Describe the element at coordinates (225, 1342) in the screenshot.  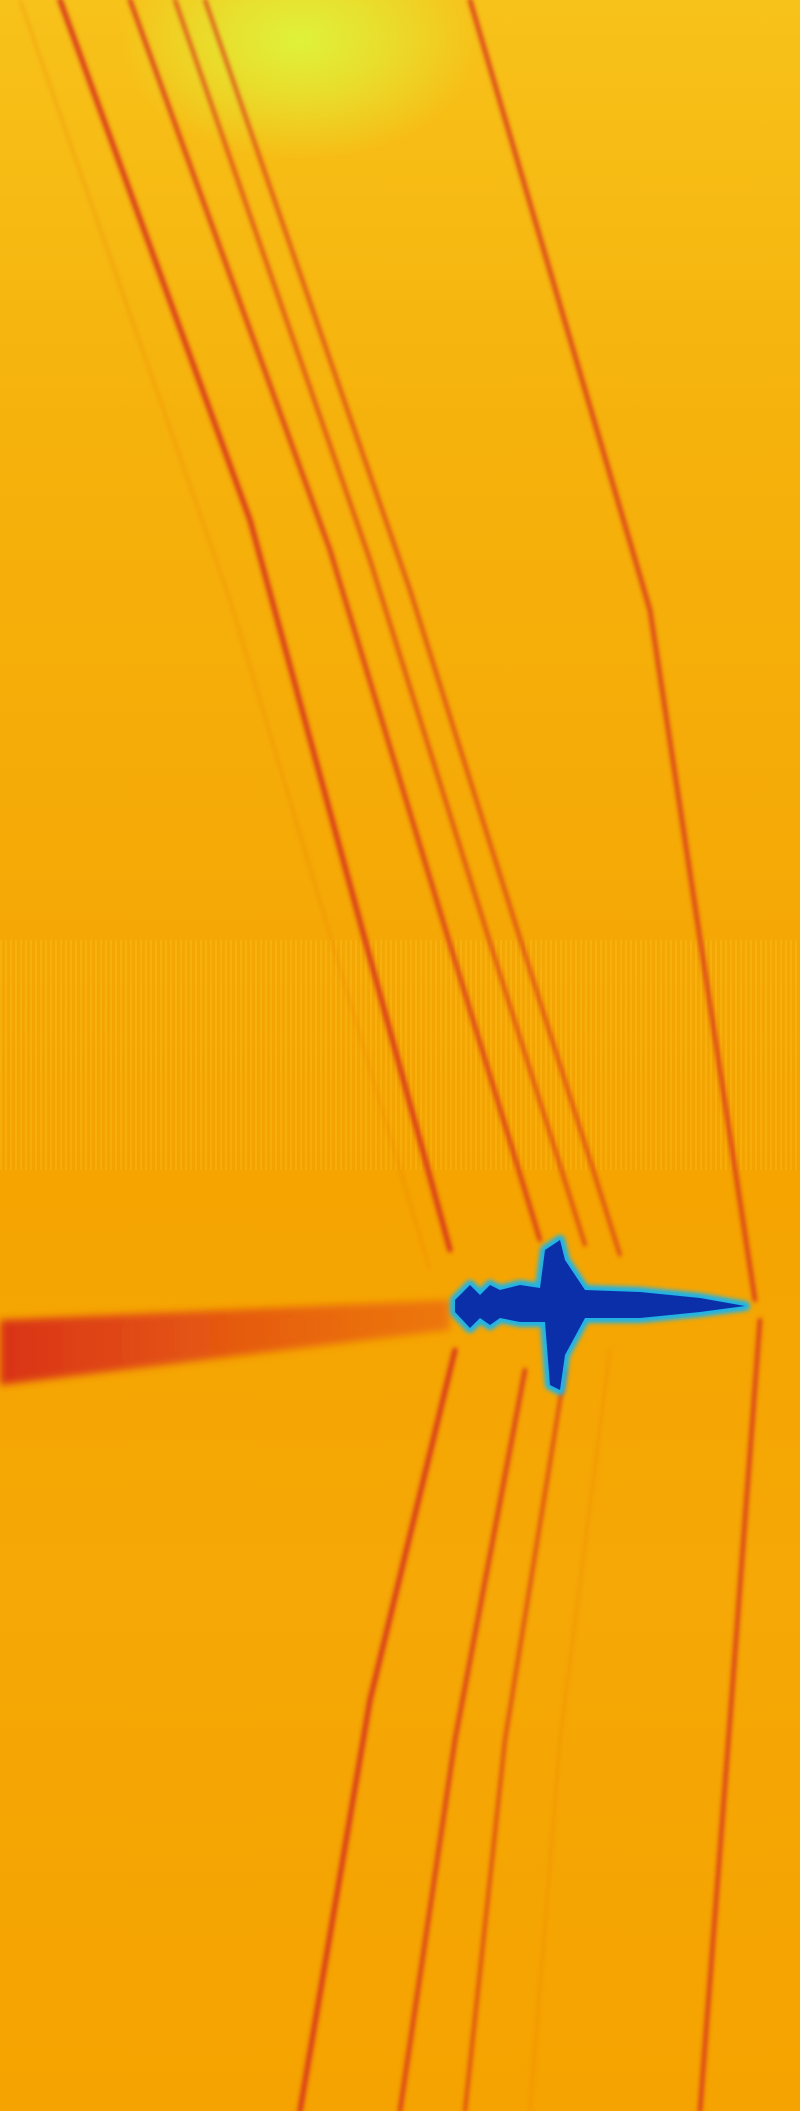
I see `exhaust-wake` at that location.